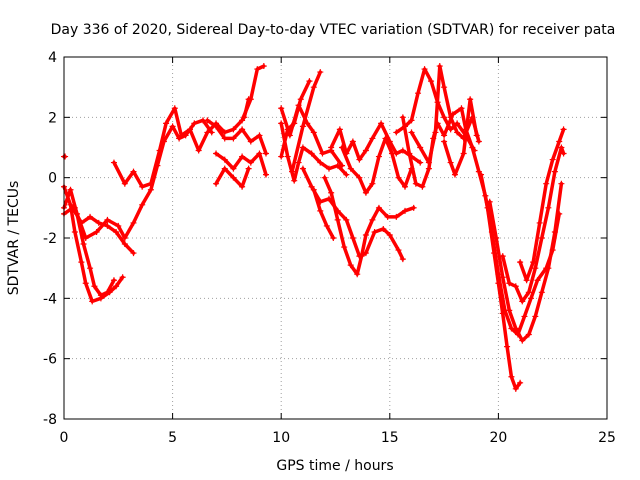  I want to click on y-tick-label: -4, so click(50, 299).